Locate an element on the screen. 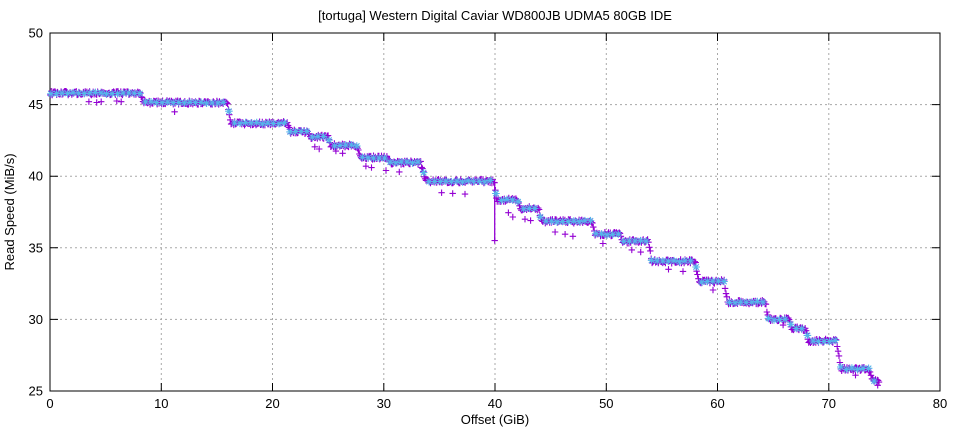 Image resolution: width=960 pixels, height=432 pixels. x-tick-label: 10 is located at coordinates (161, 403).